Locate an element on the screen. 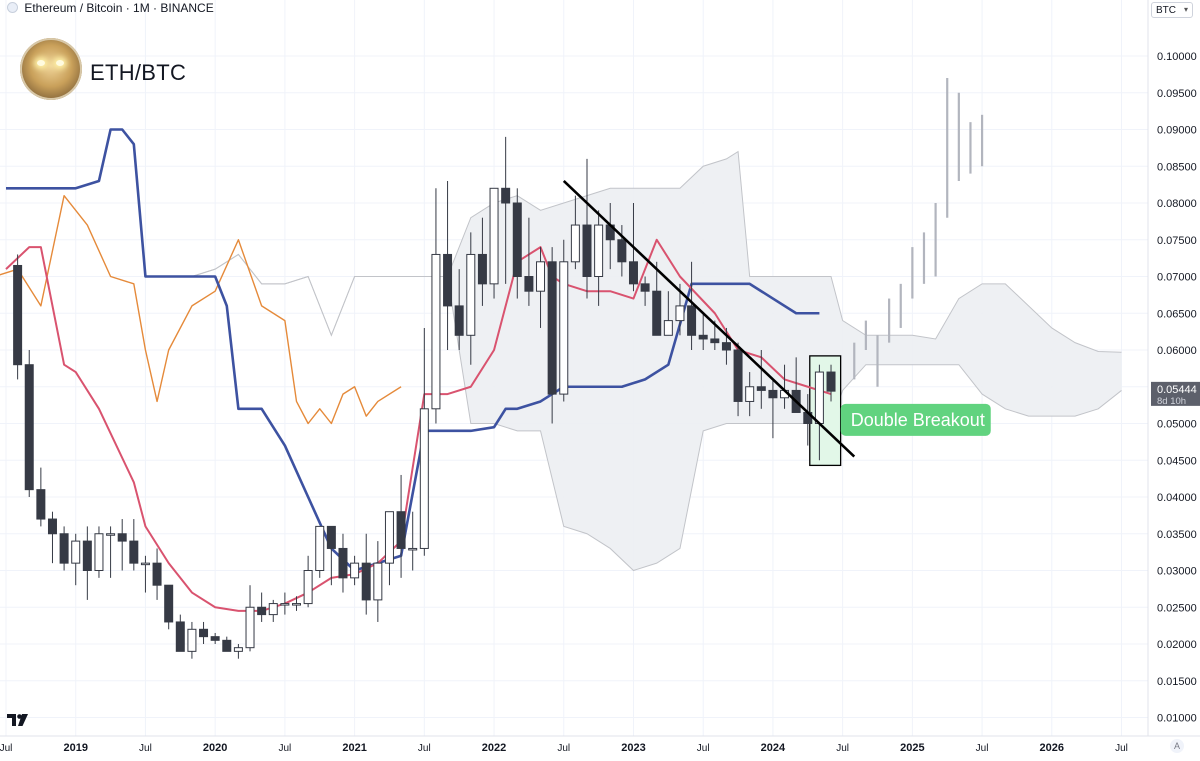 This screenshot has height=761, width=1200. time-tick-label: 2022 is located at coordinates (494, 748).